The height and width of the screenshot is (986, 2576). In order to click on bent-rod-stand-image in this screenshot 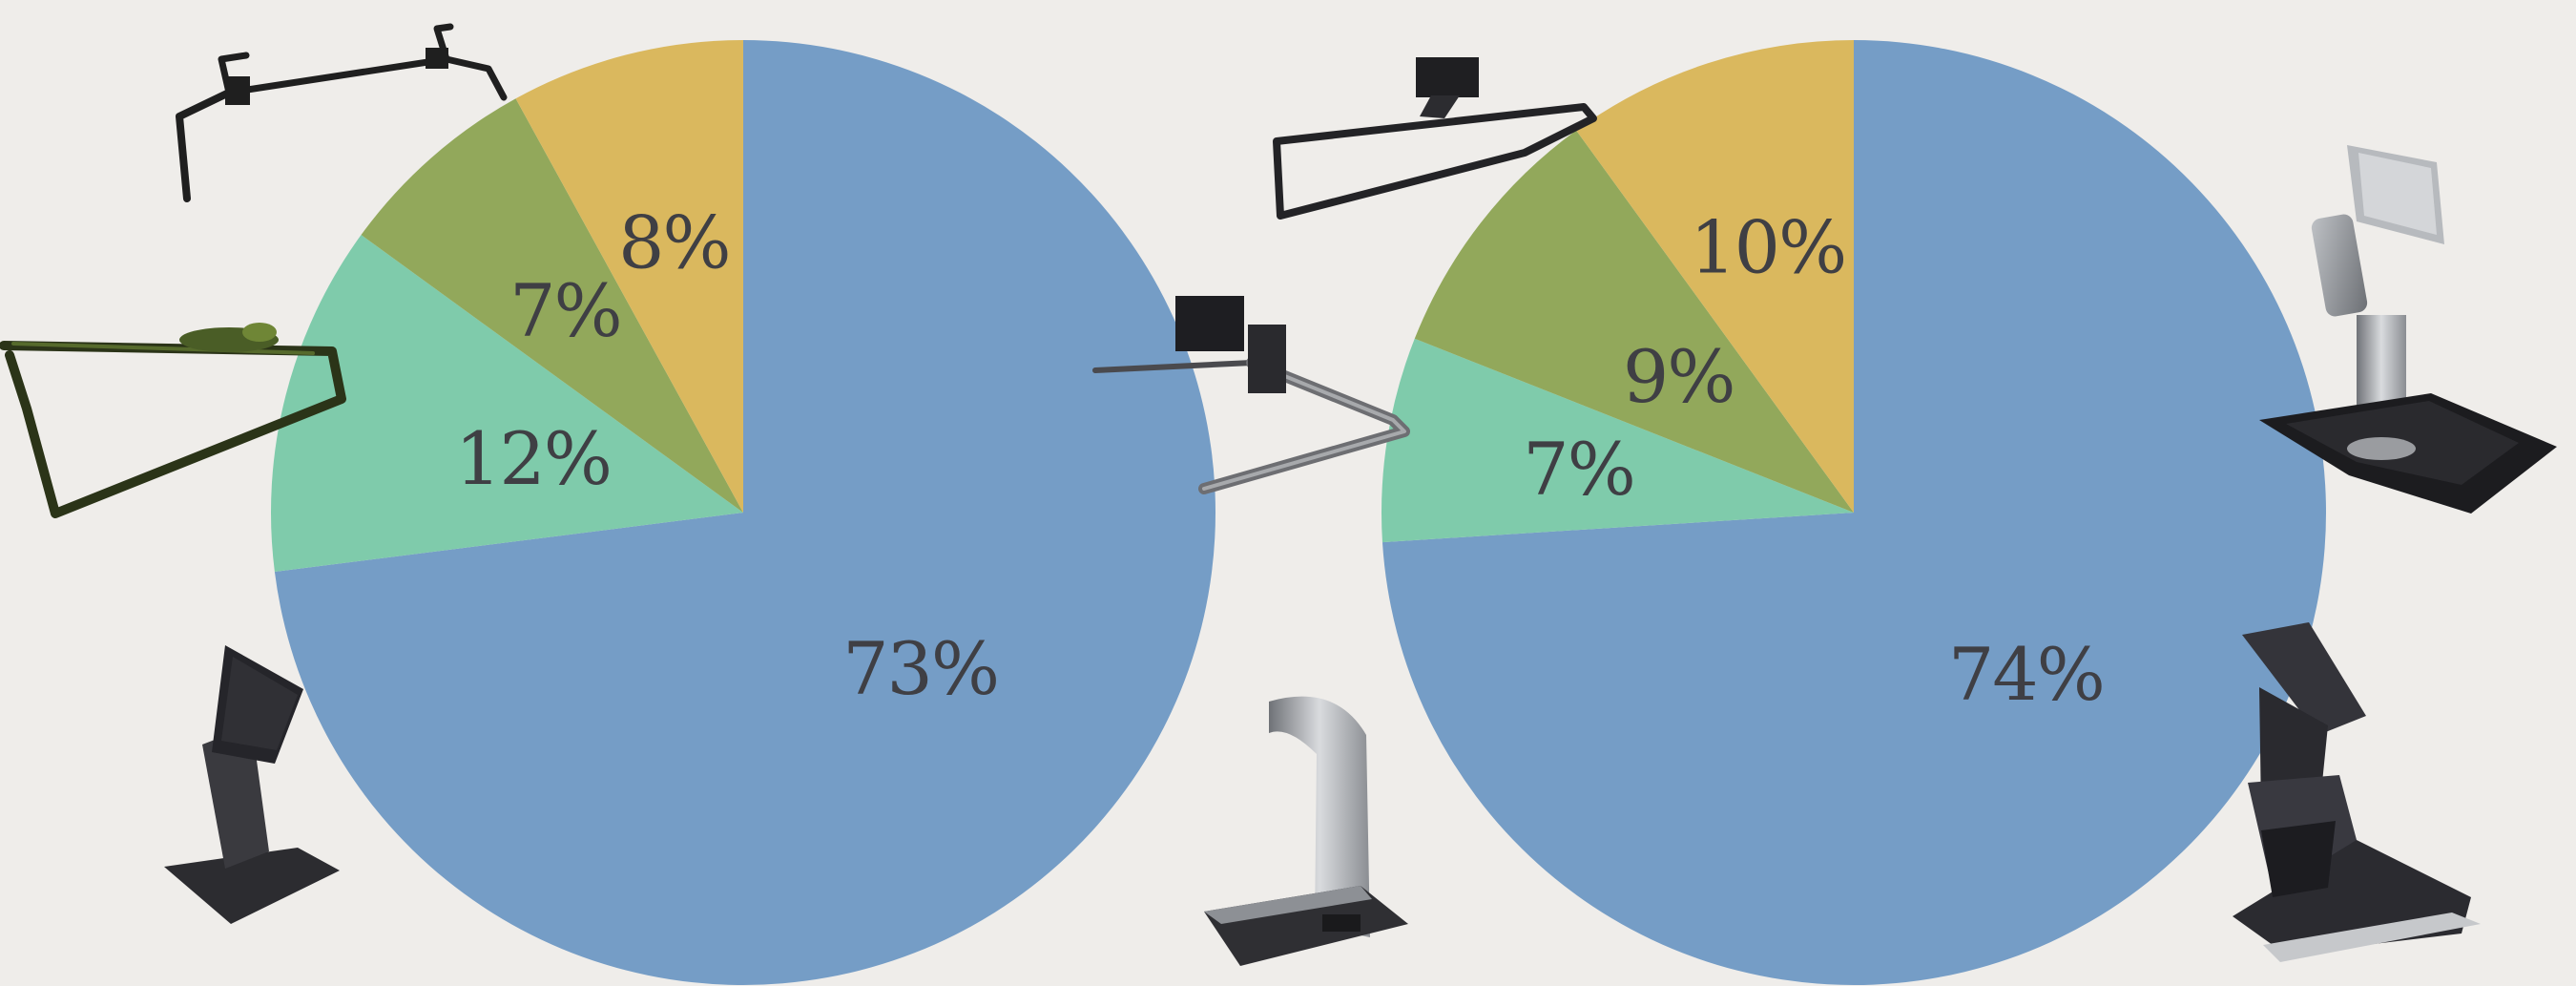, I will do `click(1251, 395)`.